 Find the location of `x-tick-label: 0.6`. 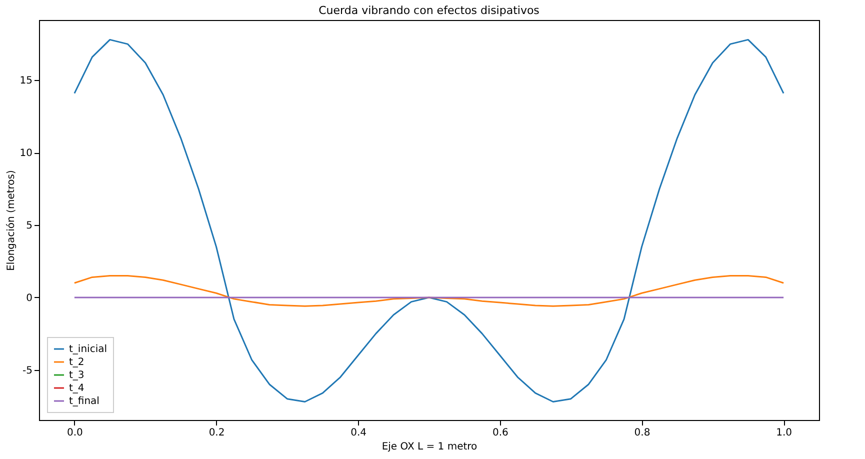

x-tick-label: 0.6 is located at coordinates (500, 433).